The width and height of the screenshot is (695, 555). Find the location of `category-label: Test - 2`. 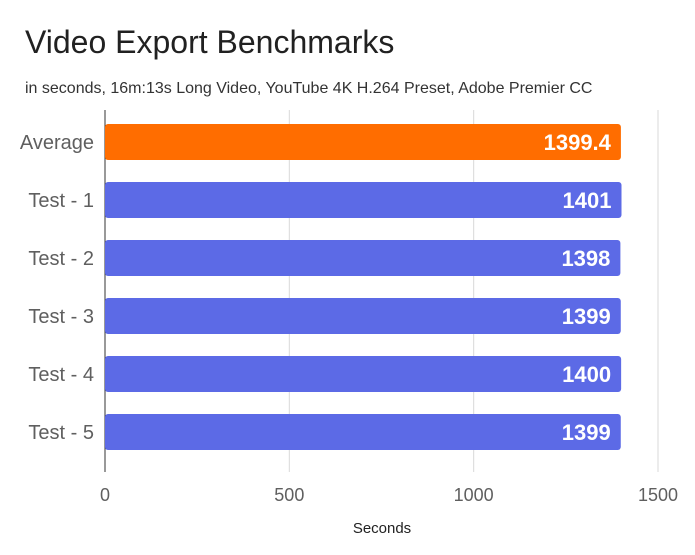

category-label: Test - 2 is located at coordinates (61, 259).